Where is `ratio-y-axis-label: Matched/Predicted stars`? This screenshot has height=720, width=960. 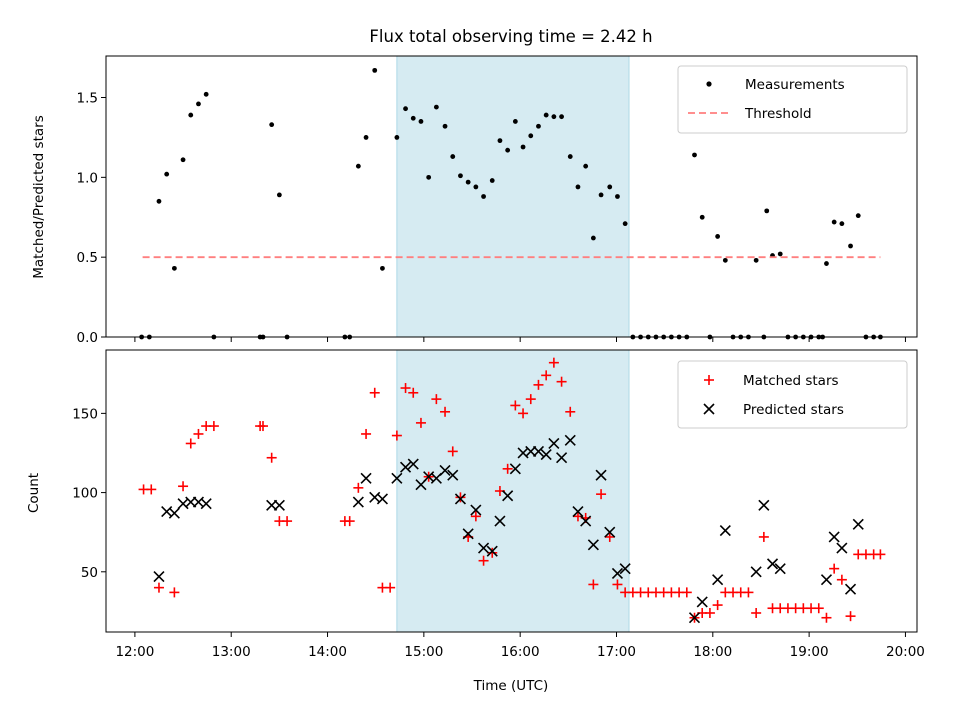 ratio-y-axis-label: Matched/Predicted stars is located at coordinates (39, 196).